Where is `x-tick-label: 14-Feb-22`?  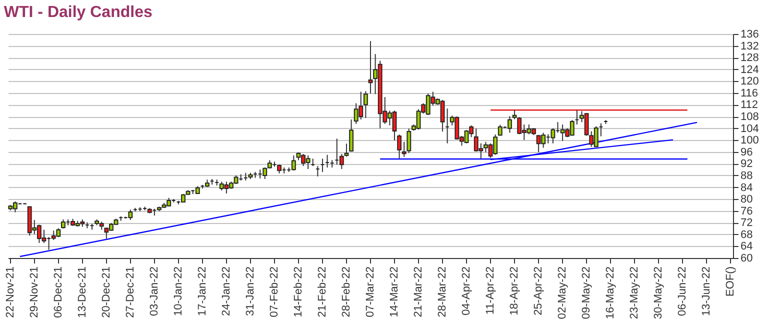 x-tick-label: 14-Feb-22 is located at coordinates (298, 292).